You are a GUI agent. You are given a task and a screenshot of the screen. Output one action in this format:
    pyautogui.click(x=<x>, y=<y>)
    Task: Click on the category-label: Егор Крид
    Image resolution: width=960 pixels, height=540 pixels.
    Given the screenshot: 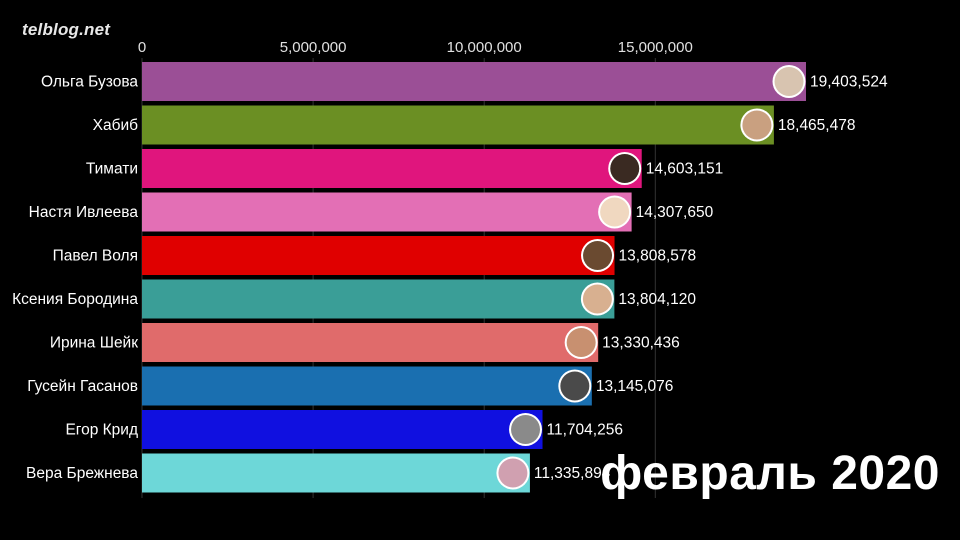 What is the action you would take?
    pyautogui.click(x=101, y=430)
    